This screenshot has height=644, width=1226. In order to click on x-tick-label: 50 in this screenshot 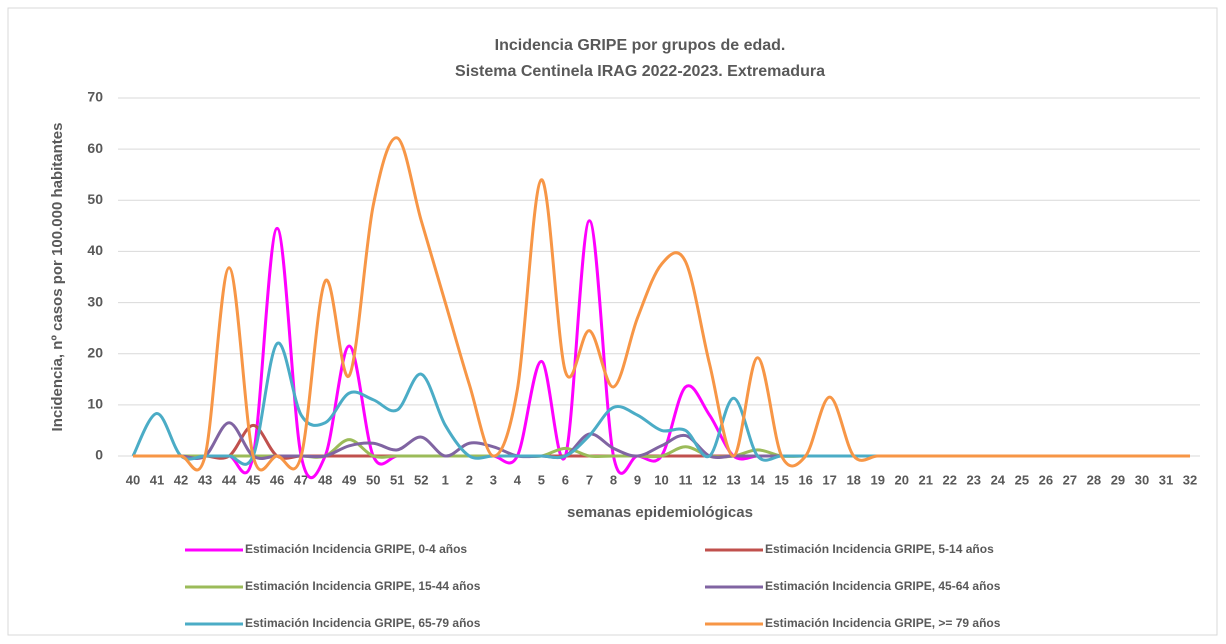, I will do `click(373, 479)`.